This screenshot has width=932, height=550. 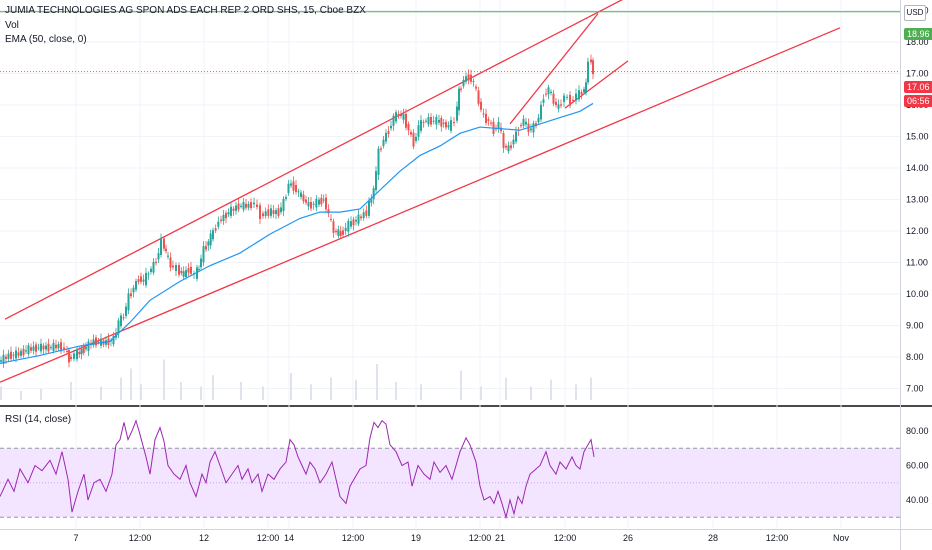 I want to click on rsi-line, so click(x=297, y=469).